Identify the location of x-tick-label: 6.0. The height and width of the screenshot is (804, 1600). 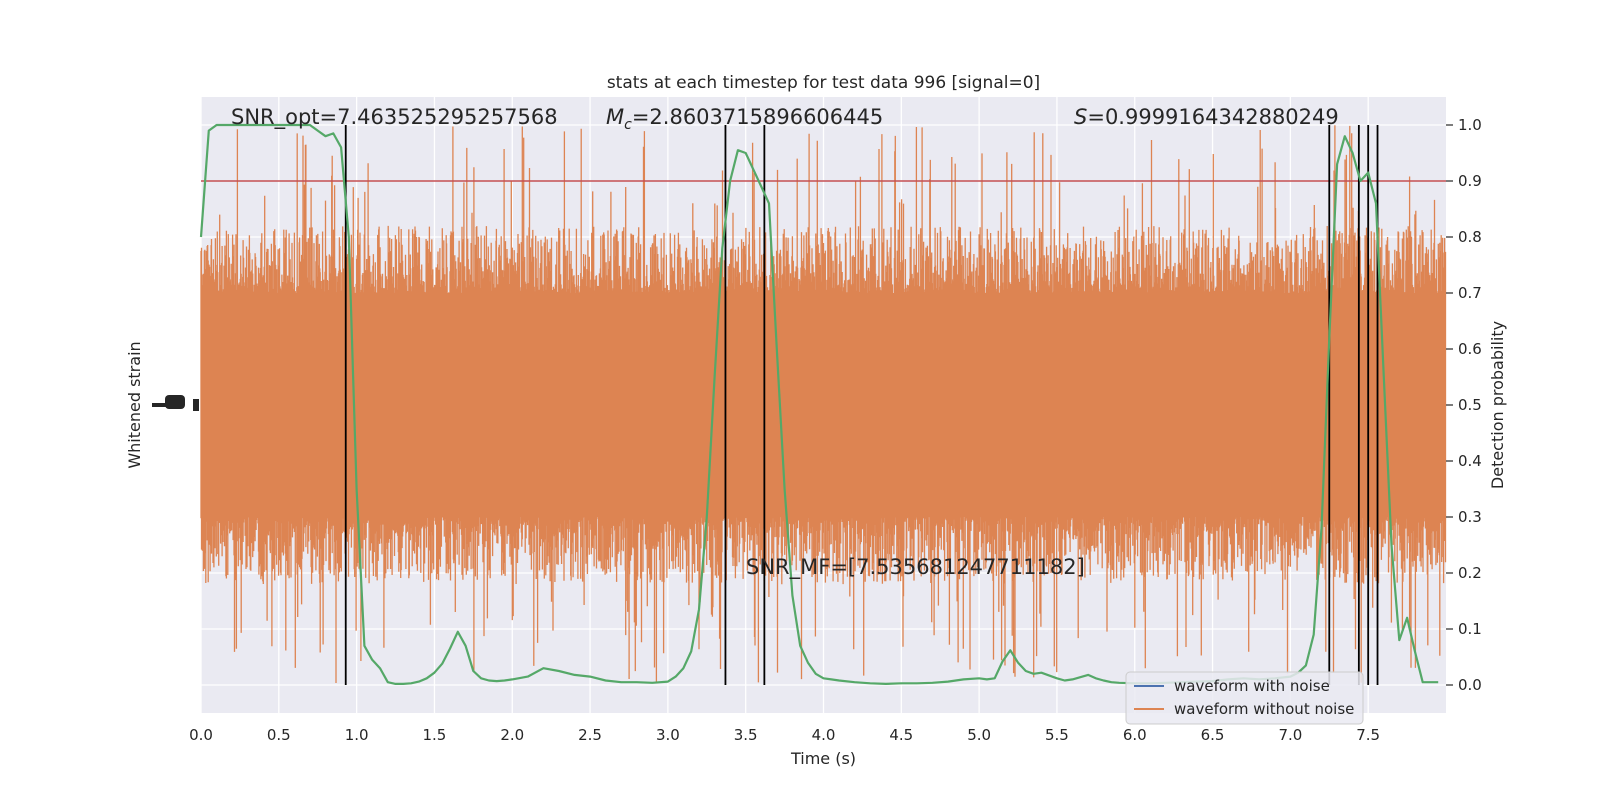
(1135, 735).